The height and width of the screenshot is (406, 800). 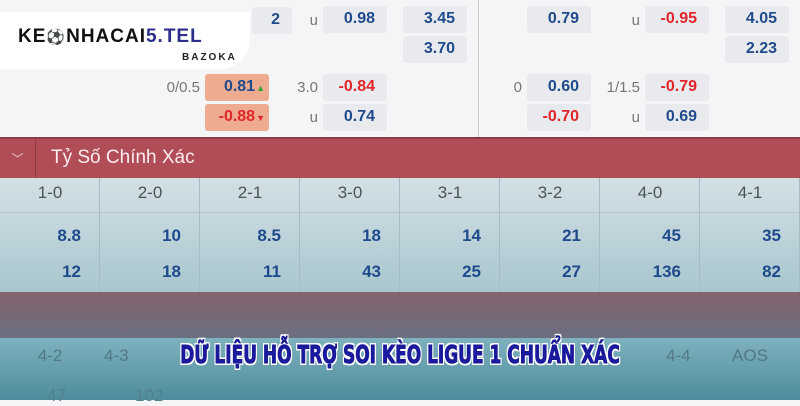 What do you see at coordinates (478, 68) in the screenshot?
I see `column-divider` at bounding box center [478, 68].